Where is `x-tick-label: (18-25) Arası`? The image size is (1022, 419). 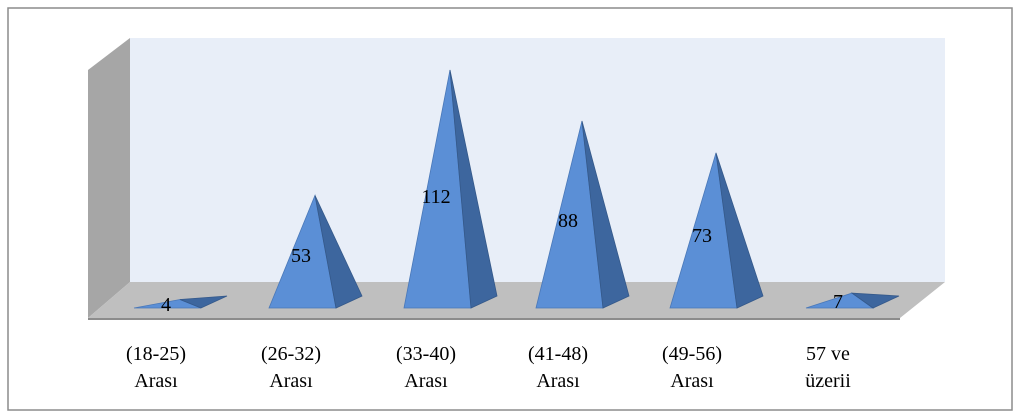
x-tick-label: (18-25) Arası is located at coordinates (156, 367).